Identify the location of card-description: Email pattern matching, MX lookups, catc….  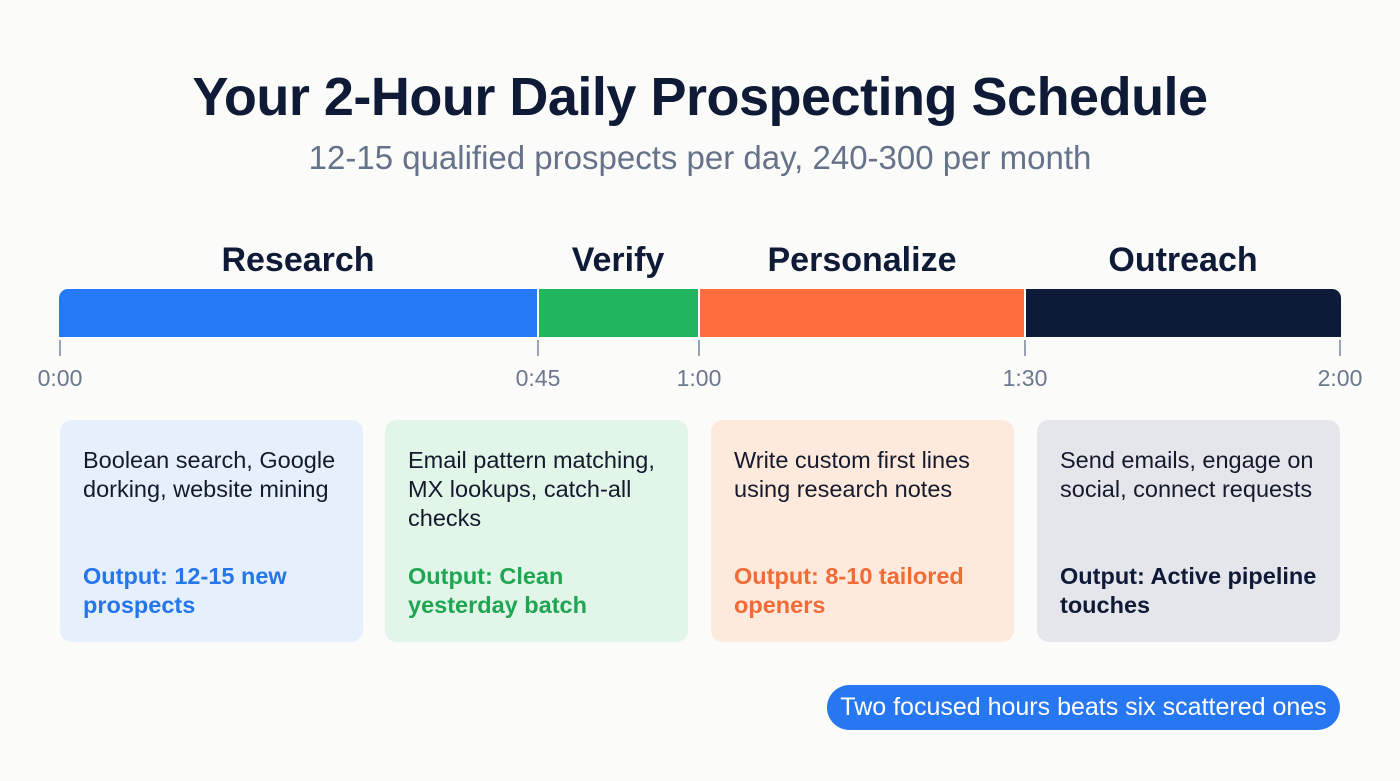
(531, 489).